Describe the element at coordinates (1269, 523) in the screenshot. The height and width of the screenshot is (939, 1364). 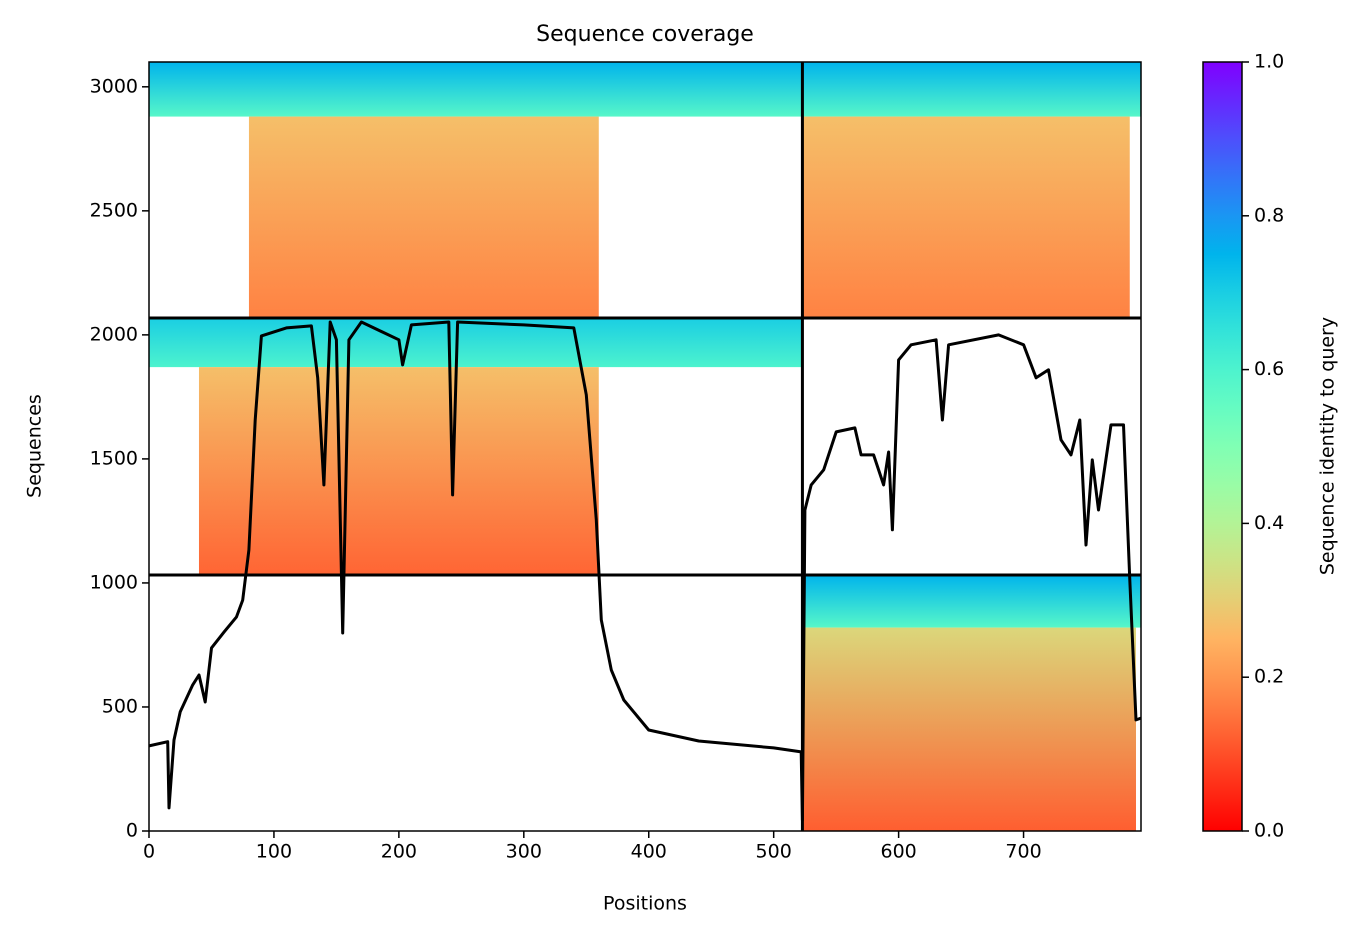
I see `colorbar-tick-label: 0.4` at that location.